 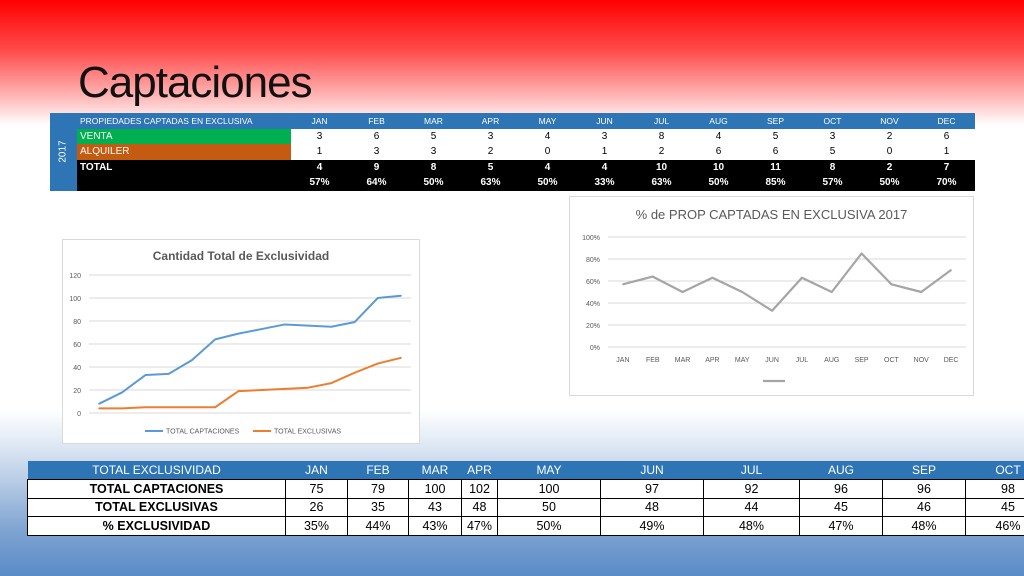 What do you see at coordinates (924, 526) in the screenshot?
I see `table-cell: 48%` at bounding box center [924, 526].